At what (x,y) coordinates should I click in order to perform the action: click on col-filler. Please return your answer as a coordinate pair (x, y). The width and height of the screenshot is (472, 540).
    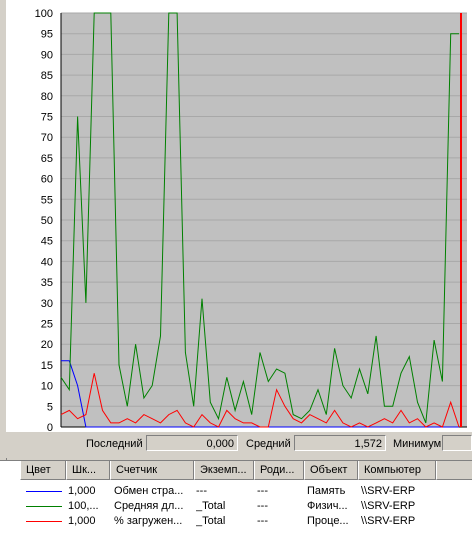
    Looking at the image, I should click on (454, 470).